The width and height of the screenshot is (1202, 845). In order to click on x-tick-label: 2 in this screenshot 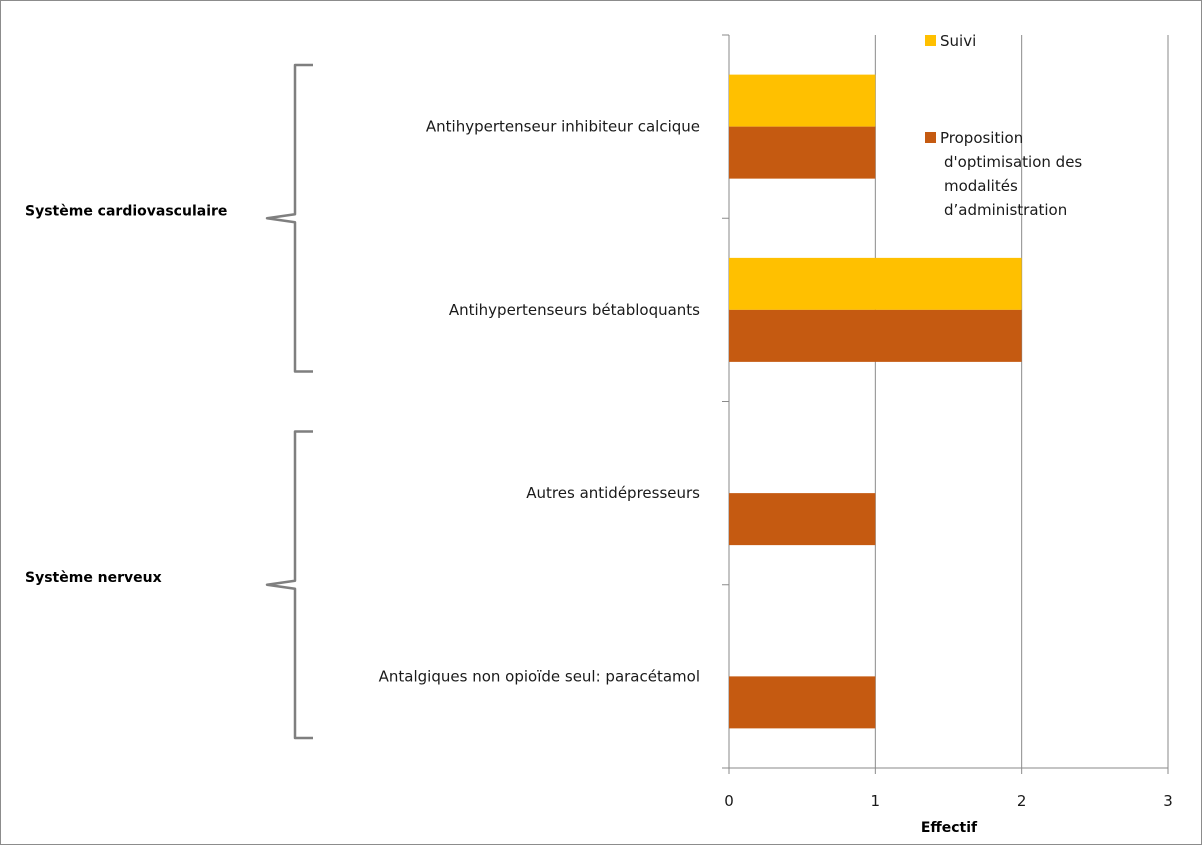, I will do `click(1022, 801)`.